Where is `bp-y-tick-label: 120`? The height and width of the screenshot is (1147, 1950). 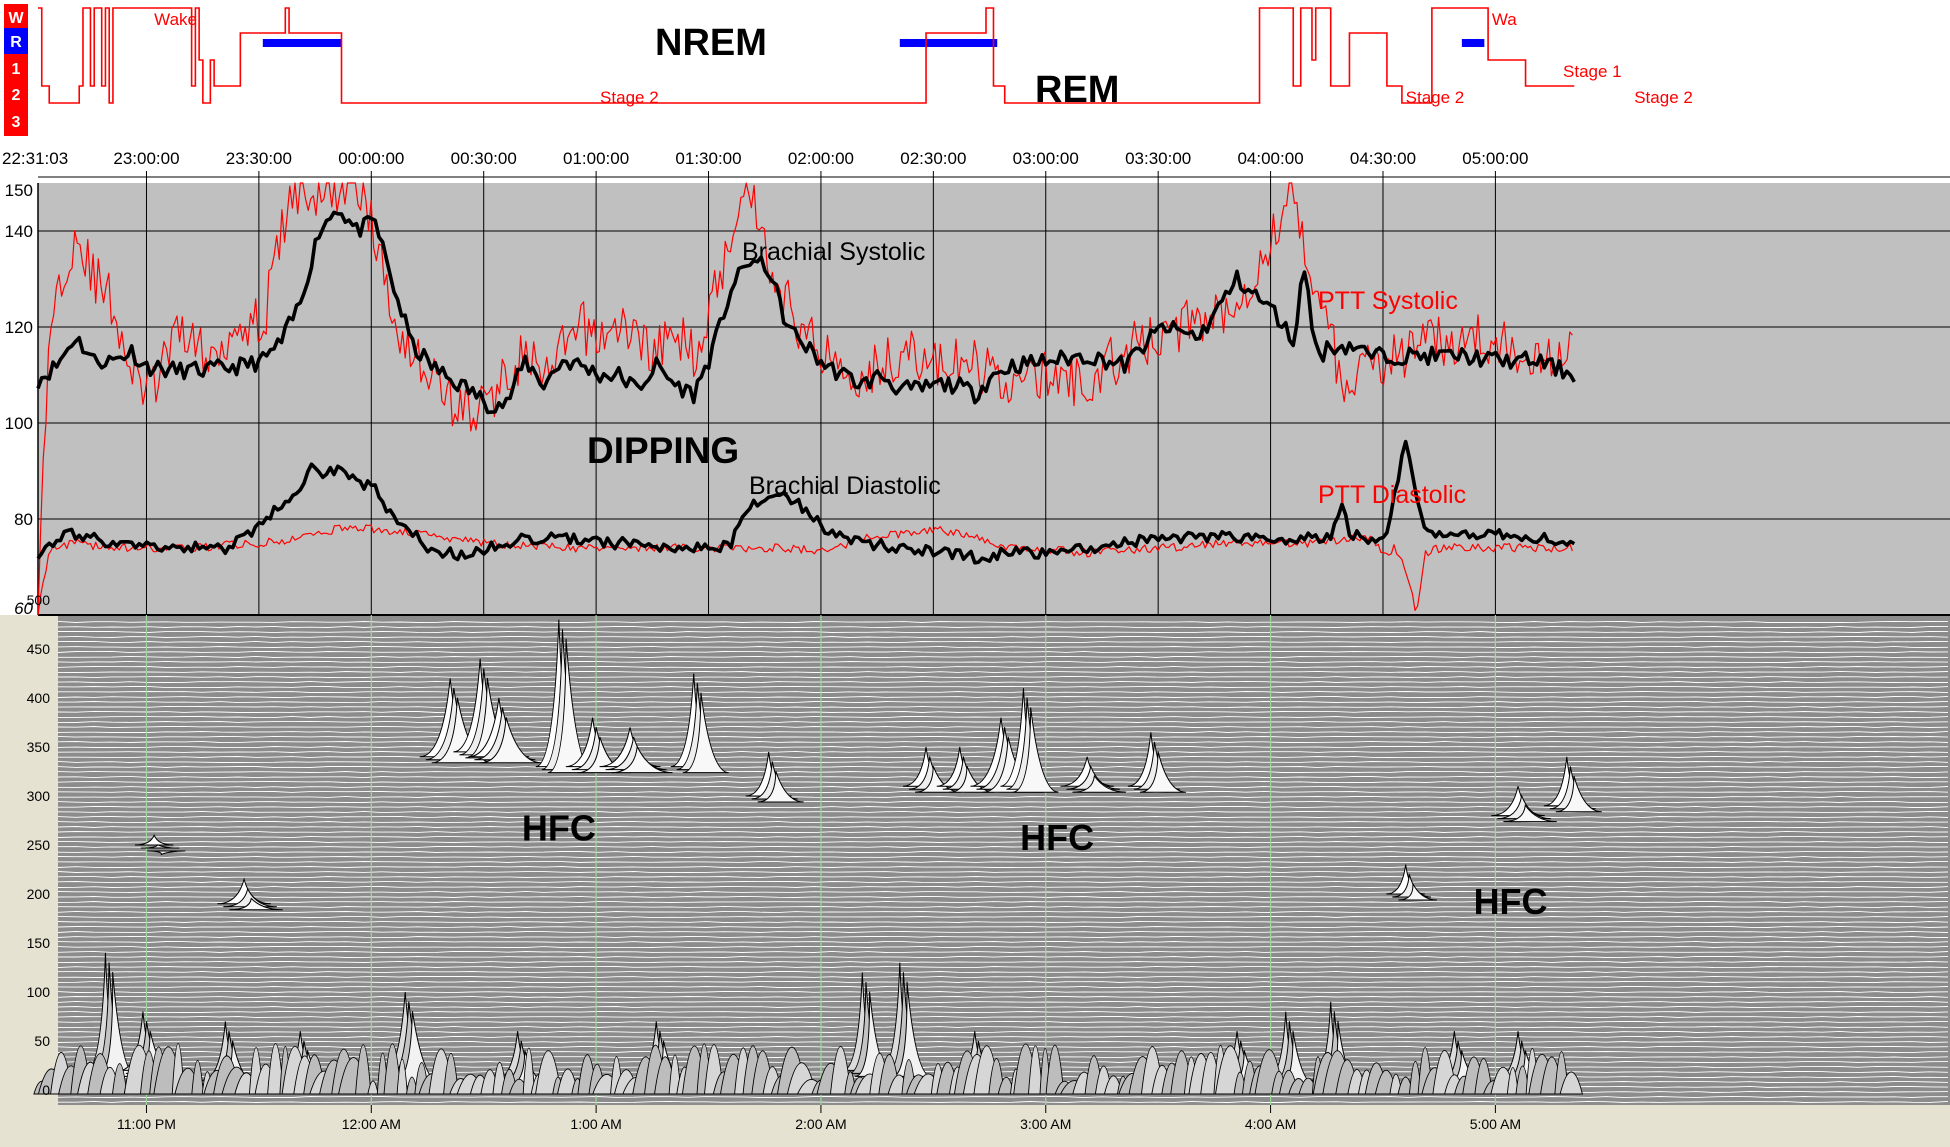 bp-y-tick-label: 120 is located at coordinates (19, 327).